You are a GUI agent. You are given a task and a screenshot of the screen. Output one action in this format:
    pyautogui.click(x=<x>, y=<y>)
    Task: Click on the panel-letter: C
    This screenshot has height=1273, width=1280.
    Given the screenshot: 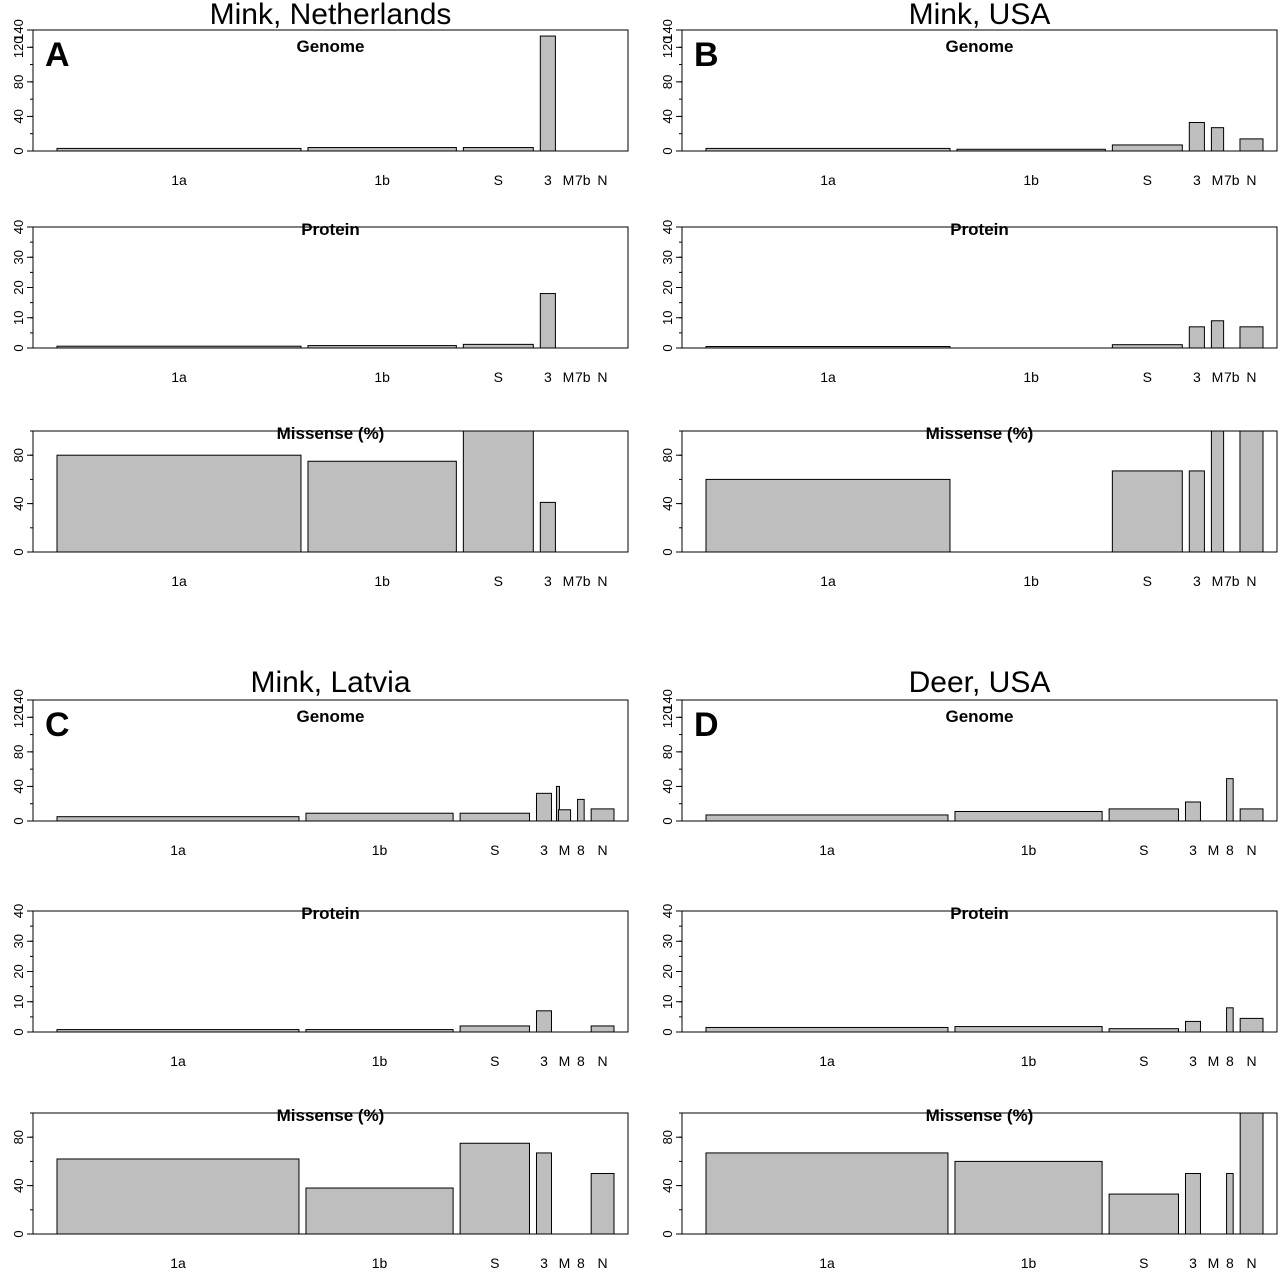 What is the action you would take?
    pyautogui.click(x=57, y=725)
    